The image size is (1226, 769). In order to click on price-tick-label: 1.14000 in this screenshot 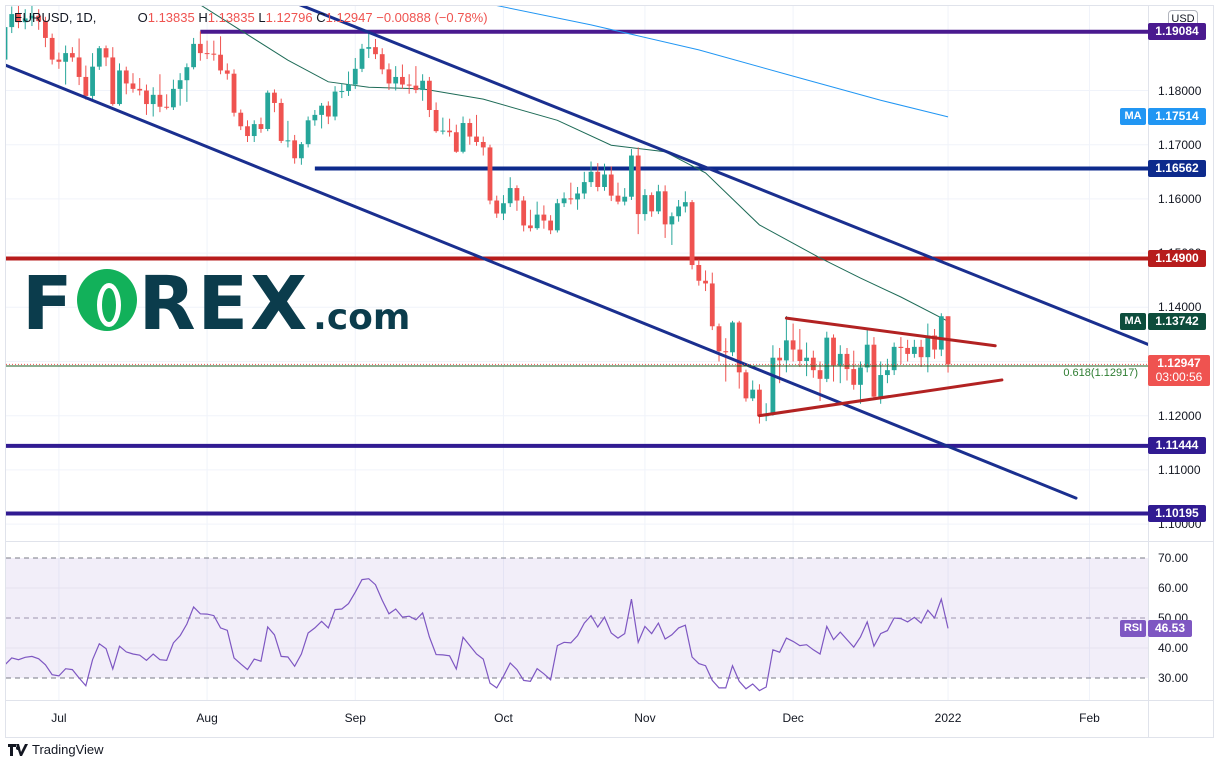, I will do `click(1180, 307)`.